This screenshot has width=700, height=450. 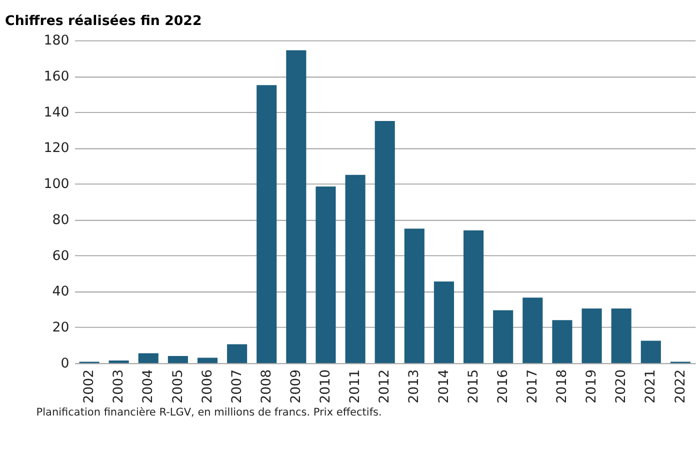 I want to click on x-tick-label: 2004, so click(x=148, y=386).